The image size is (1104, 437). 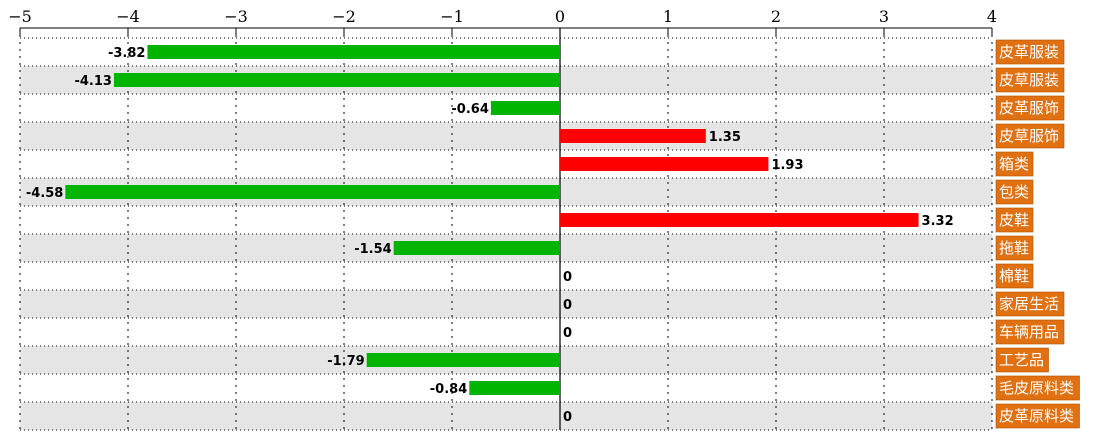 I want to click on category-label: 工艺品, so click(x=1021, y=360).